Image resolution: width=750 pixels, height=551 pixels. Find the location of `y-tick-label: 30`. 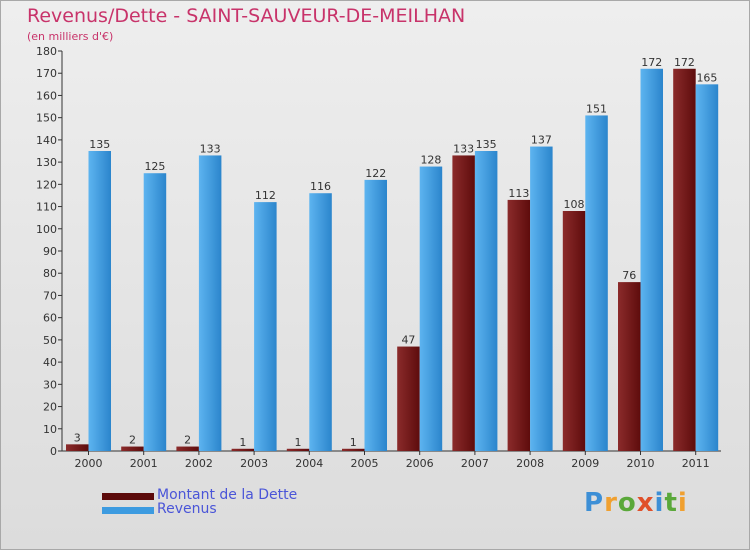

y-tick-label: 30 is located at coordinates (50, 384).